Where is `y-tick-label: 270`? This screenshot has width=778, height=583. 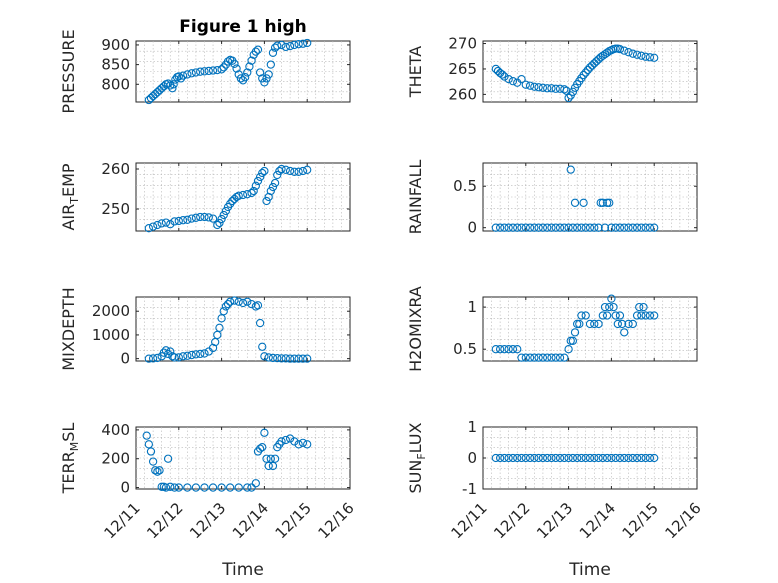 y-tick-label: 270 is located at coordinates (462, 44).